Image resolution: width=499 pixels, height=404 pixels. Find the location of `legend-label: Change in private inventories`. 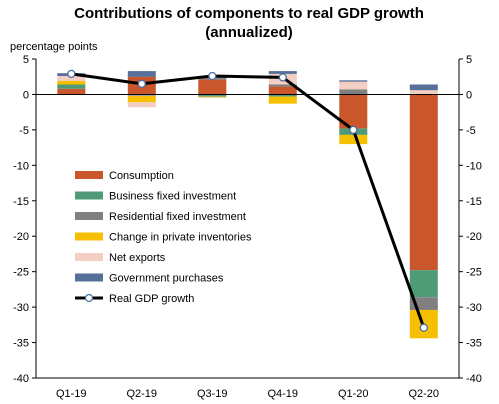

legend-label: Change in private inventories is located at coordinates (180, 238).